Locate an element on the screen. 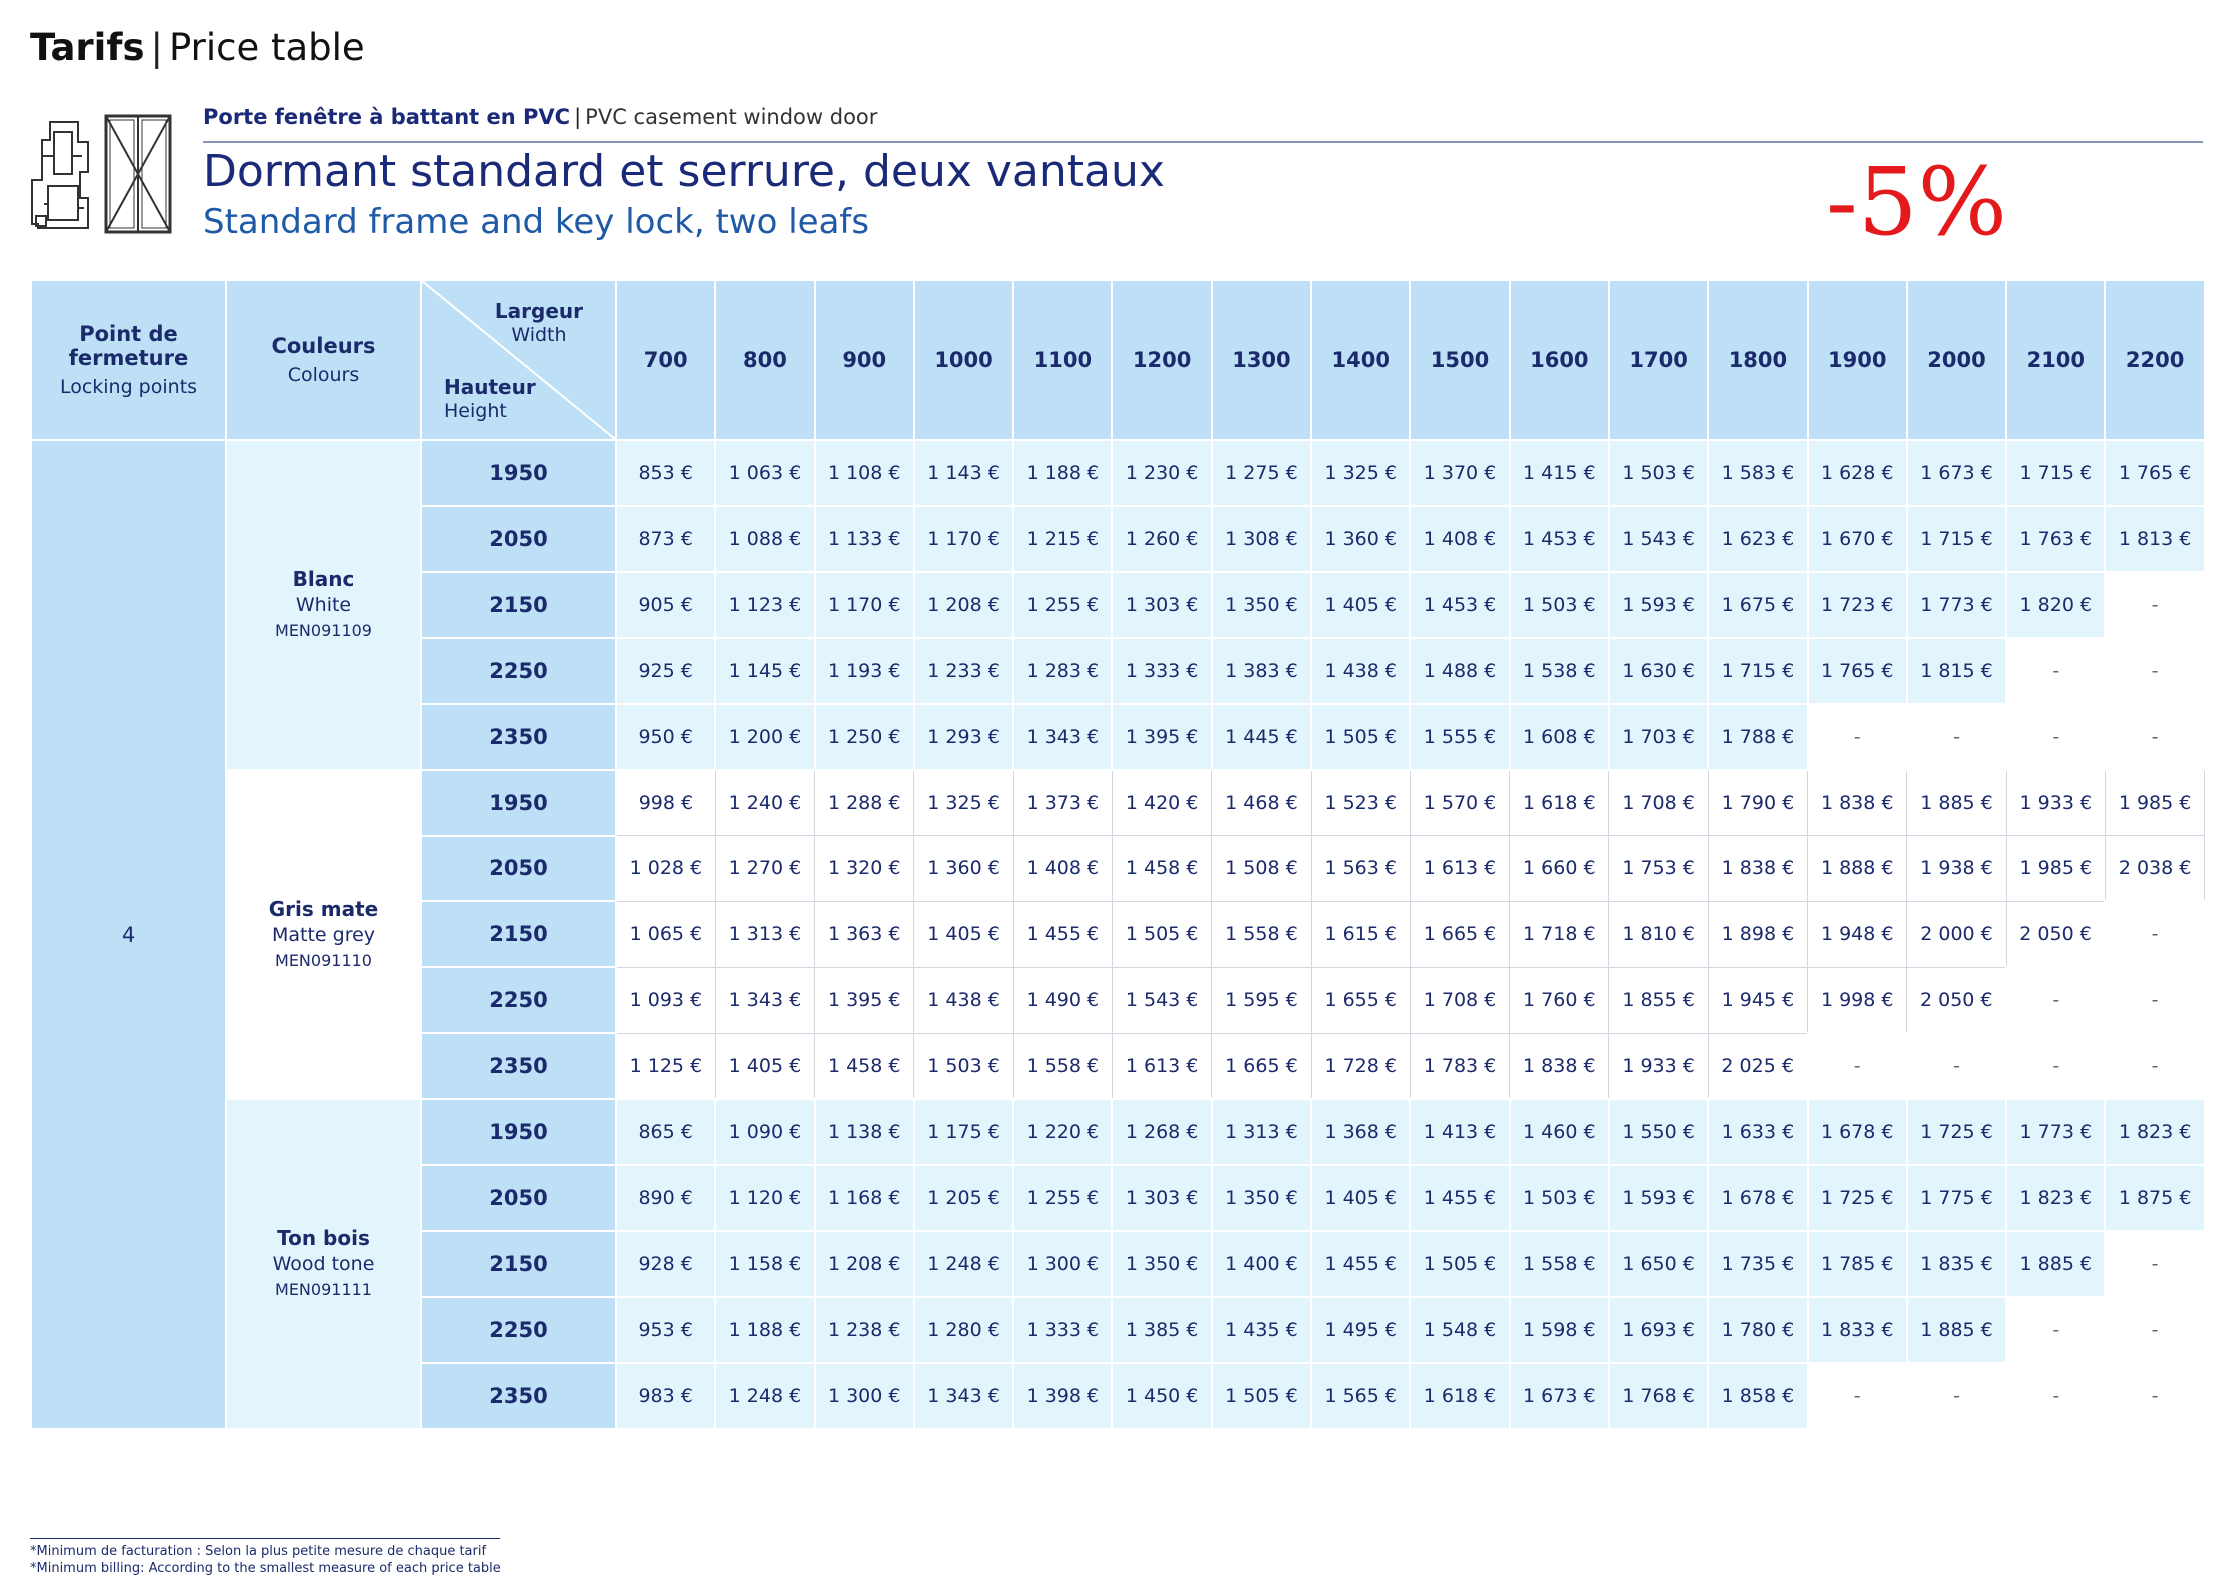  price-cell: 905 € is located at coordinates (665, 605).